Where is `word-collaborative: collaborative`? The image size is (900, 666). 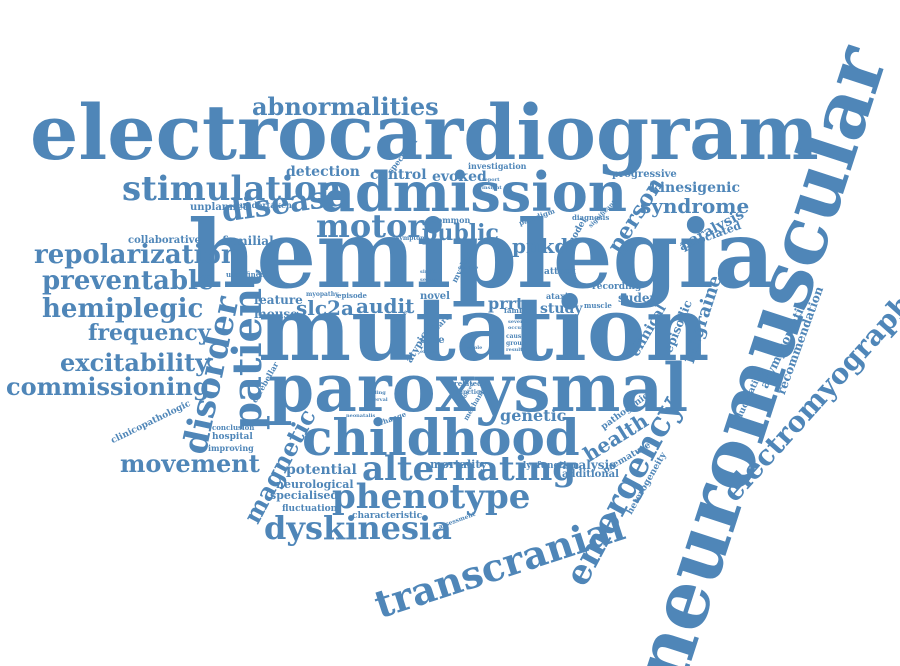 word-collaborative: collaborative is located at coordinates (164, 240).